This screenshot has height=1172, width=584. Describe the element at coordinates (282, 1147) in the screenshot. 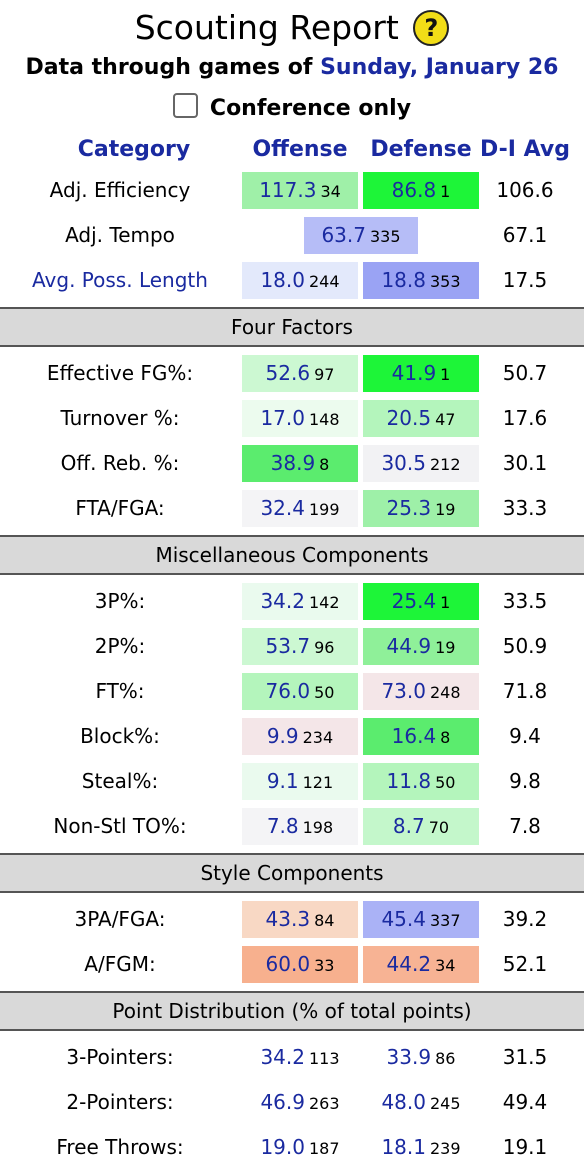

I see `offense-cell-value: 19.0` at that location.